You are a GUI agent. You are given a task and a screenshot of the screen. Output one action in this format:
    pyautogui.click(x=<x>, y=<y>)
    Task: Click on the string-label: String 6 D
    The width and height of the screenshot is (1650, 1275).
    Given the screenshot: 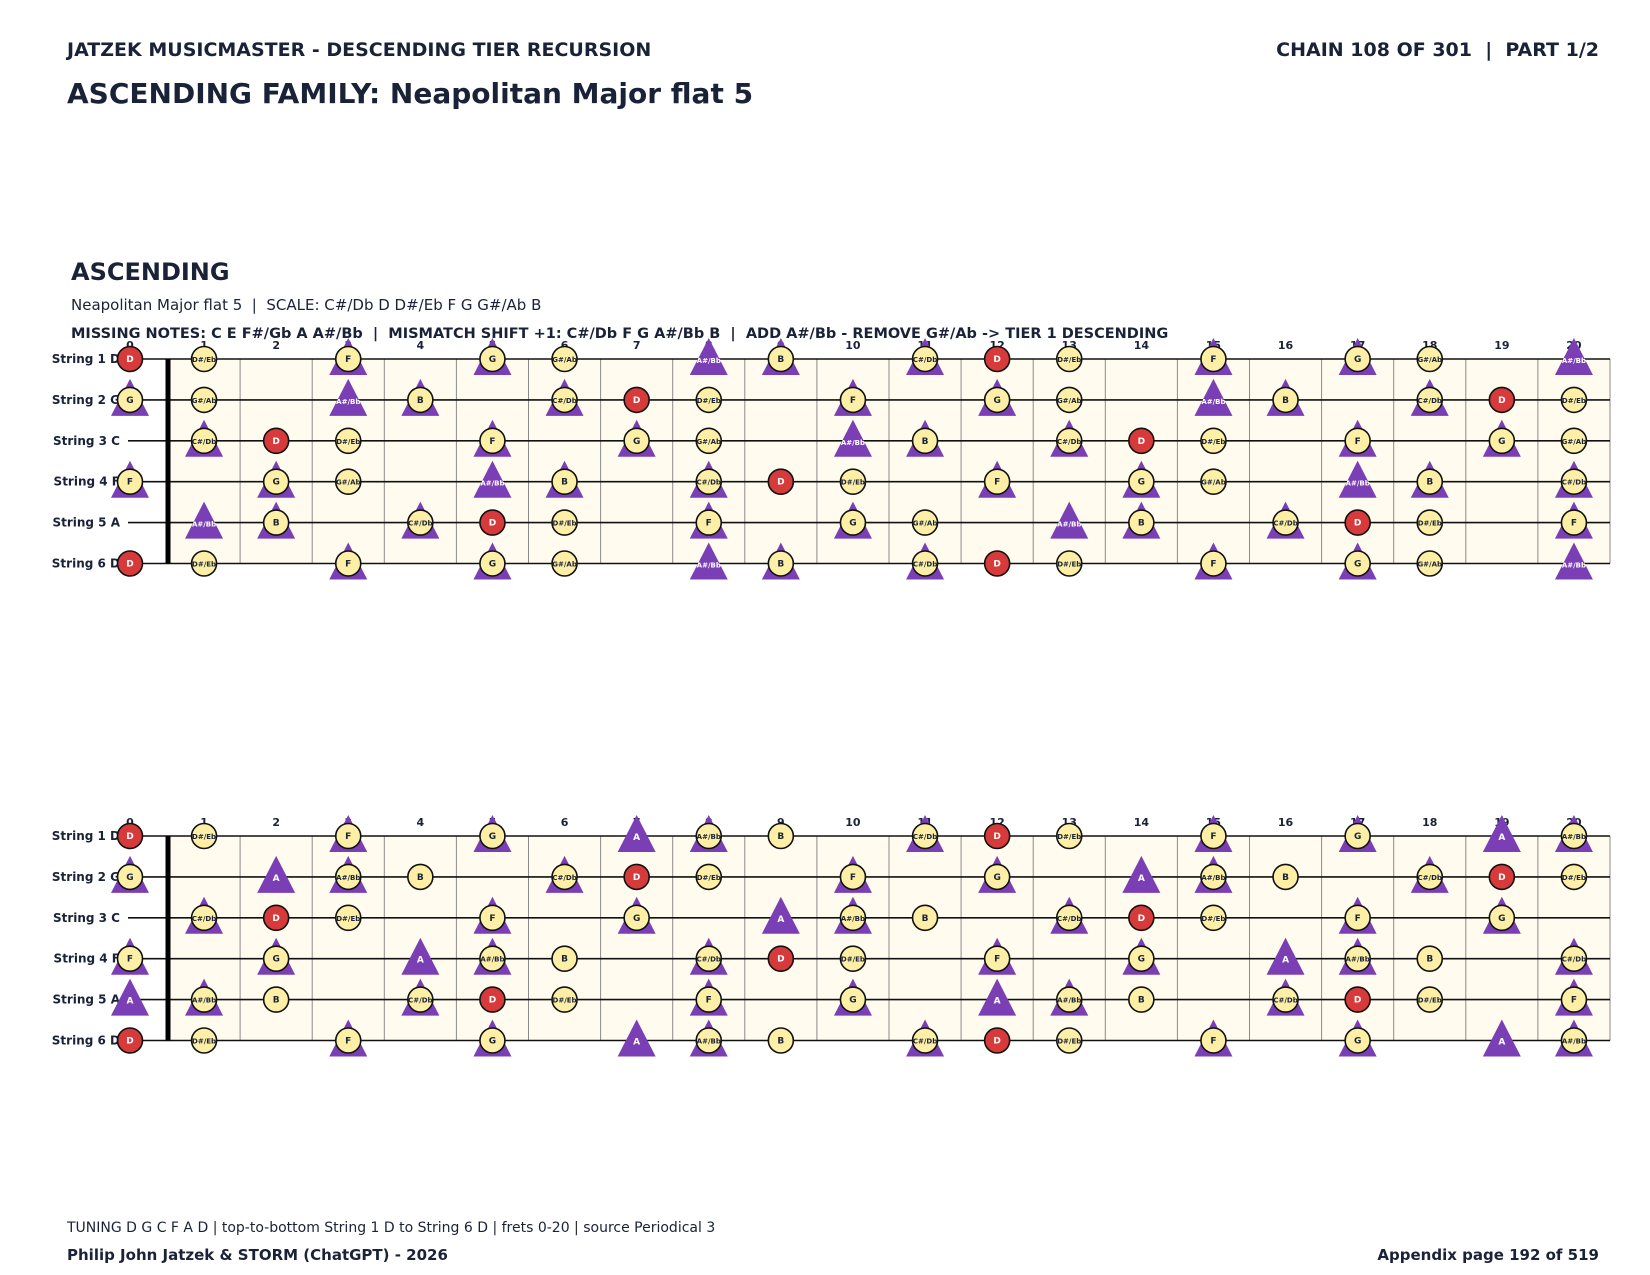 What is the action you would take?
    pyautogui.click(x=86, y=564)
    